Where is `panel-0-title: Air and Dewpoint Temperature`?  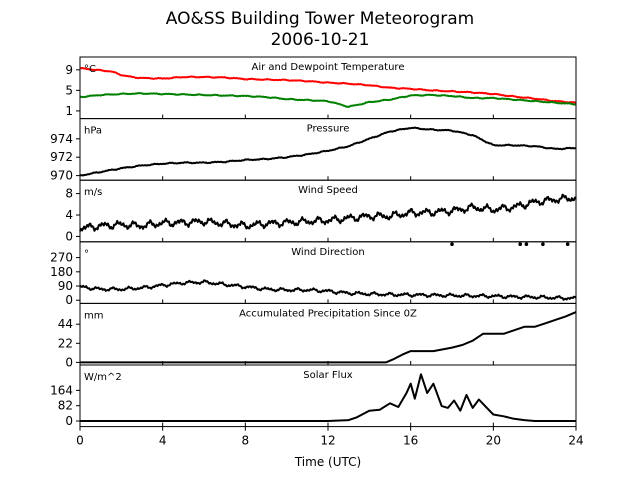
panel-0-title: Air and Dewpoint Temperature is located at coordinates (328, 67).